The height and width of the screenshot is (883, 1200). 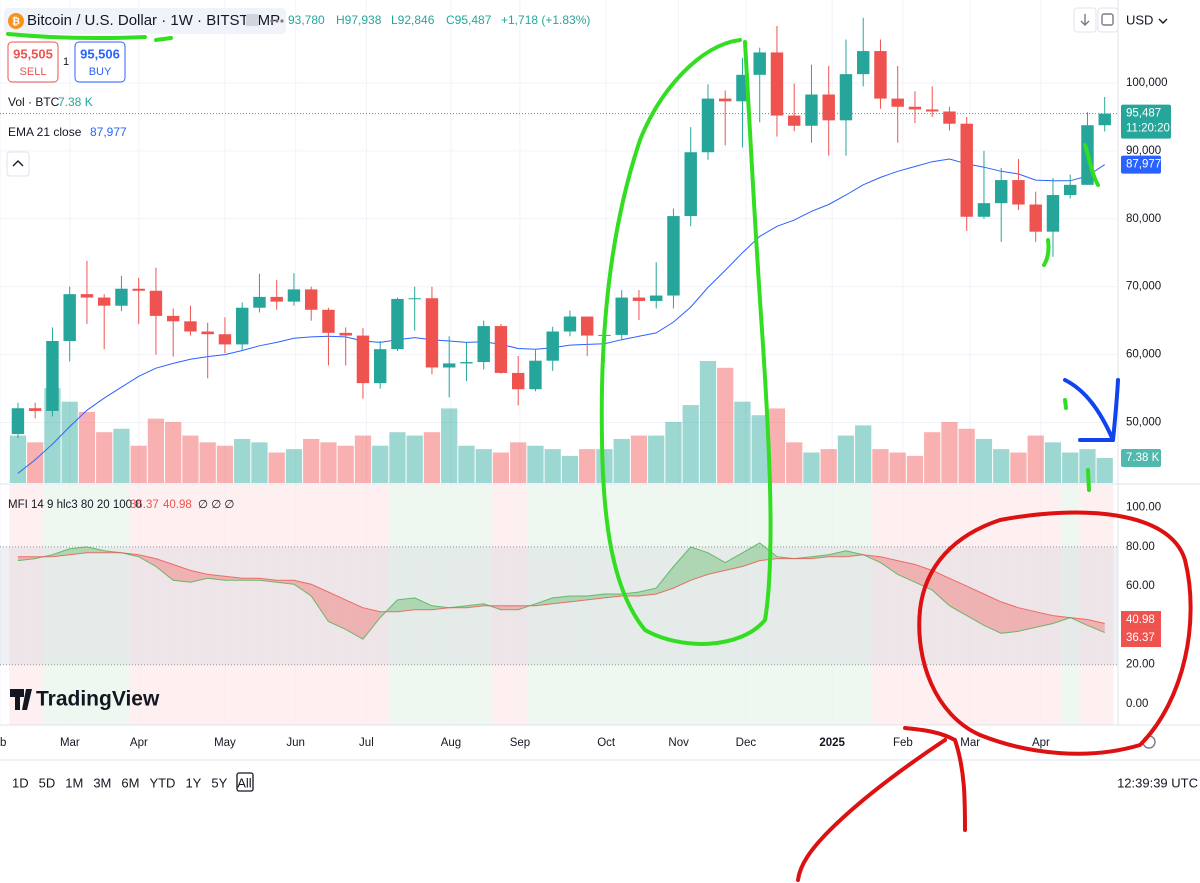 What do you see at coordinates (1143, 114) in the screenshot?
I see `last-price-label: 95,487` at bounding box center [1143, 114].